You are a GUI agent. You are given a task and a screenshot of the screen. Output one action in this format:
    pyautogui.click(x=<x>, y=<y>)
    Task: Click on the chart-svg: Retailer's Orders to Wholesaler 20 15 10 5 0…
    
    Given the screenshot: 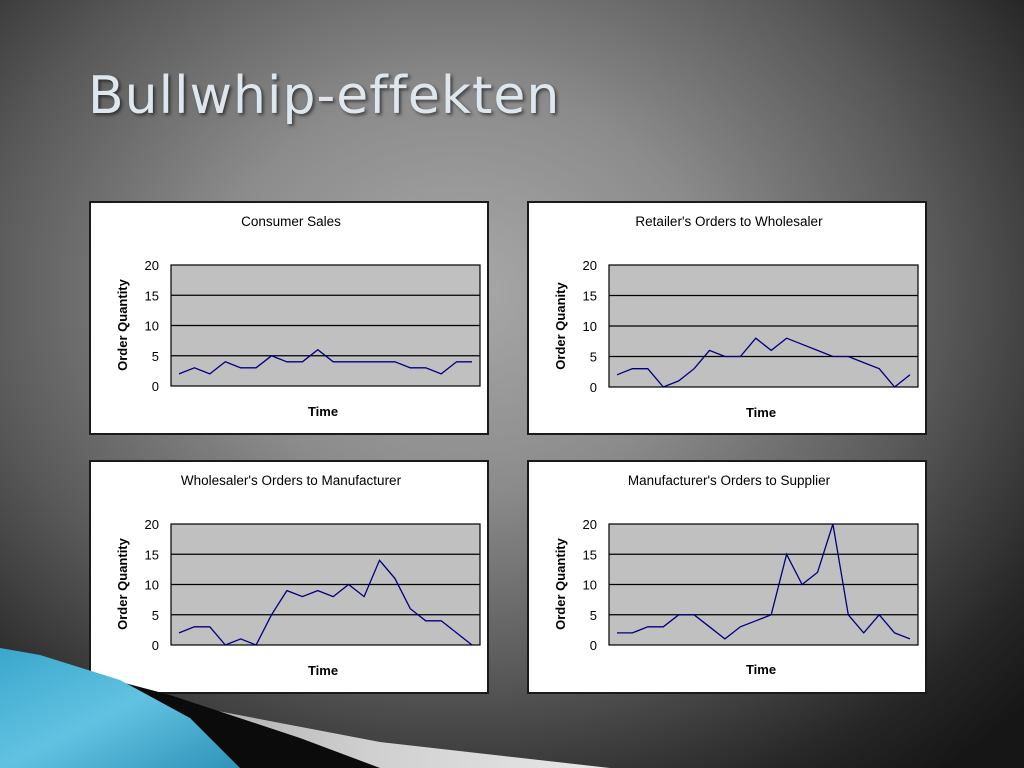 What is the action you would take?
    pyautogui.click(x=736, y=317)
    